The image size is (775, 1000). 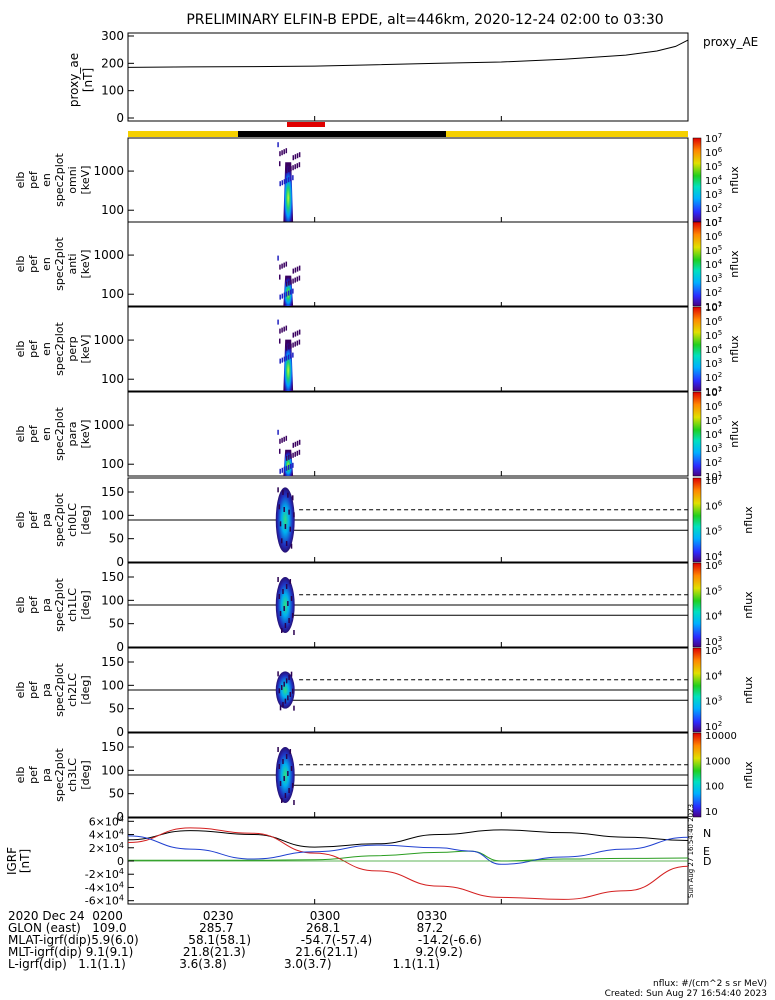 I want to click on igrf-d-line, so click(x=408, y=863).